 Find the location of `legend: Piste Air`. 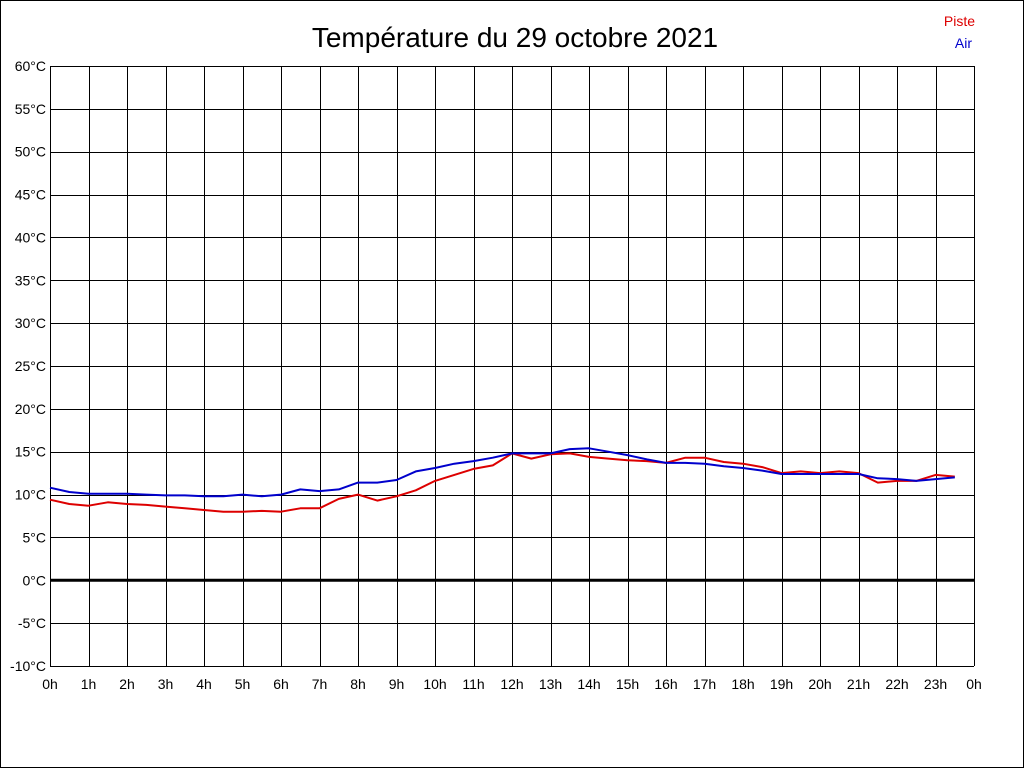

legend: Piste Air is located at coordinates (959, 32).